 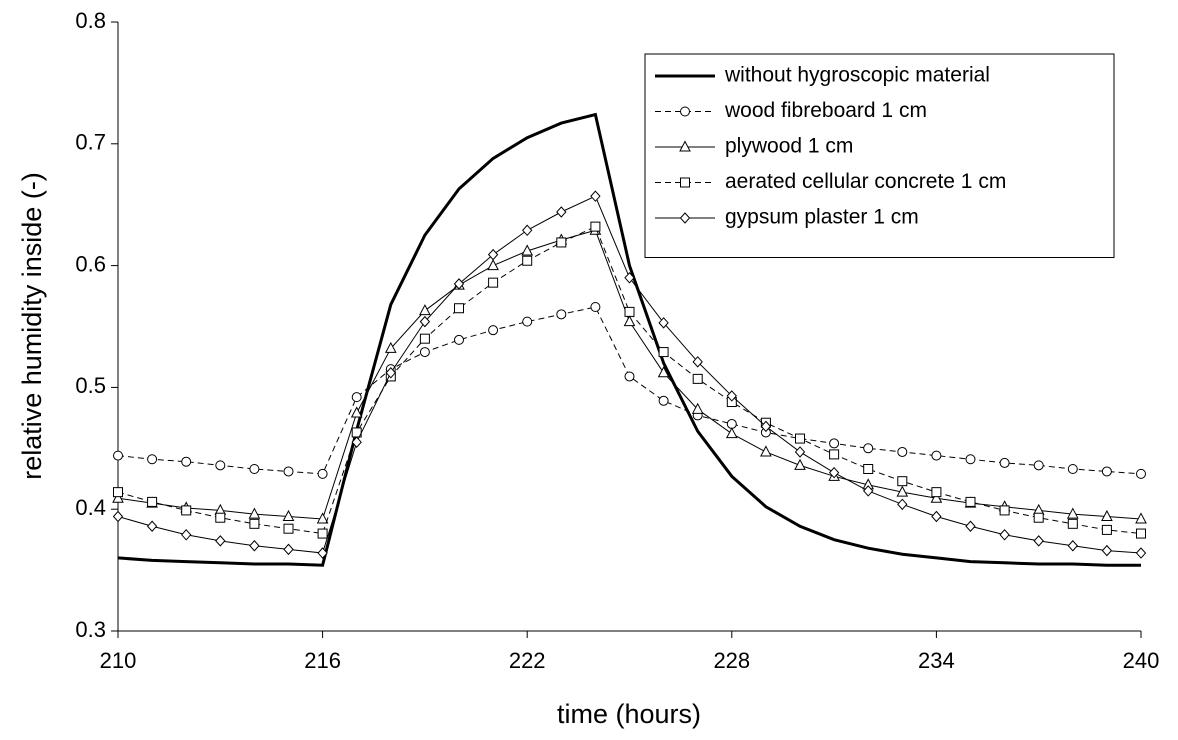 I want to click on x-tick-label: 228, so click(x=731, y=660).